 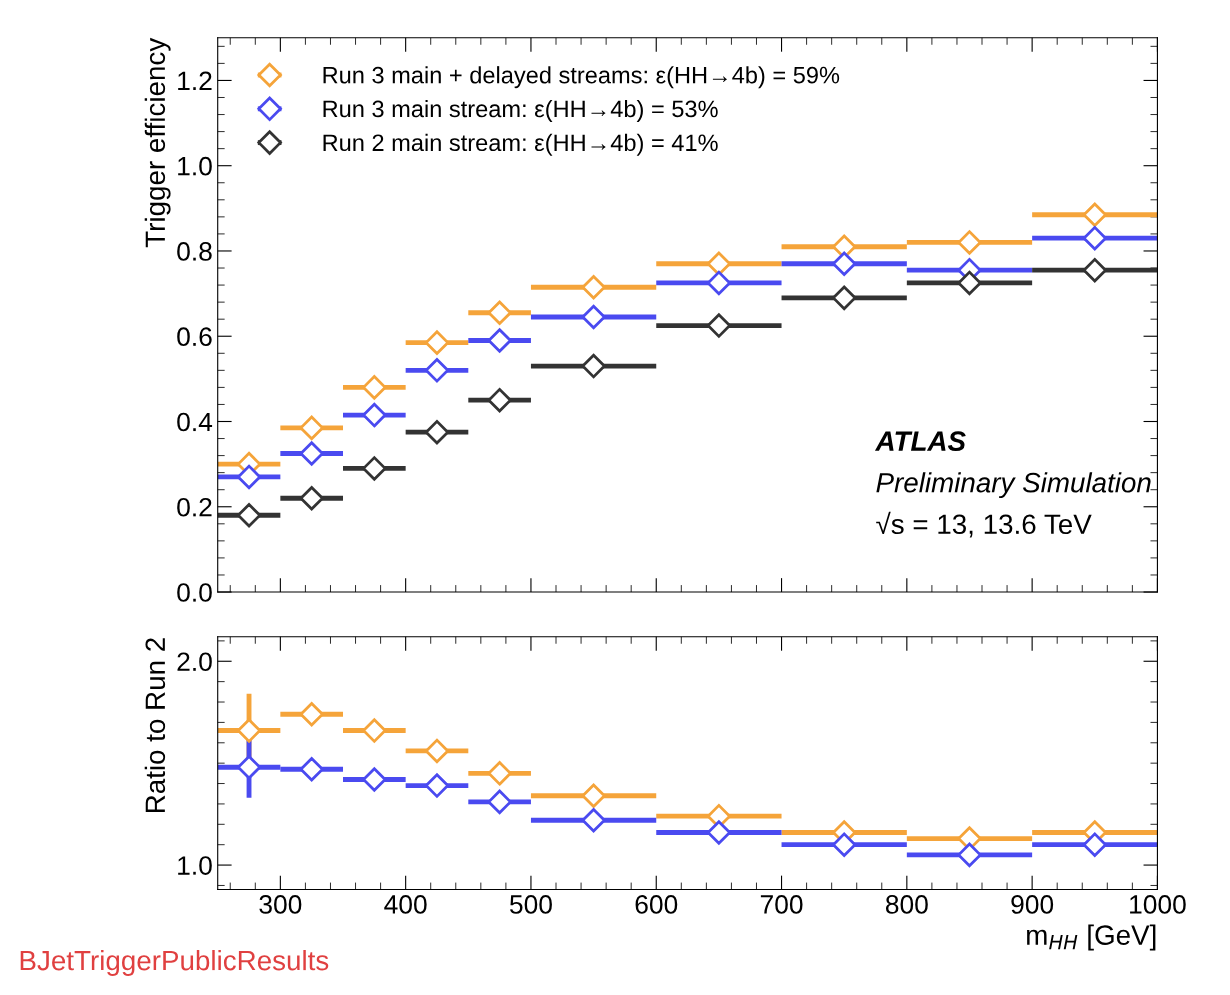 I want to click on annotation: Preliminary Simulation, so click(x=1013, y=485).